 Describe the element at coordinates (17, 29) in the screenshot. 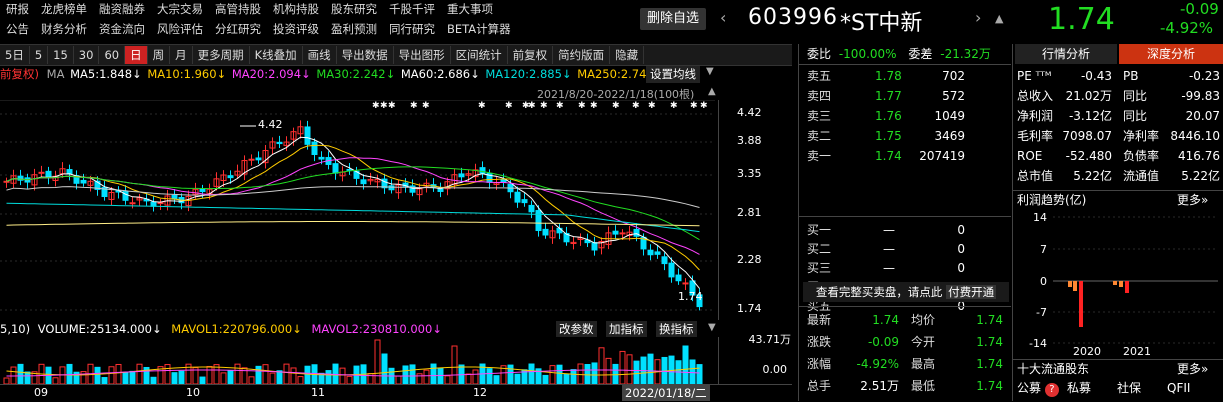

I see `menu-item: 公告` at that location.